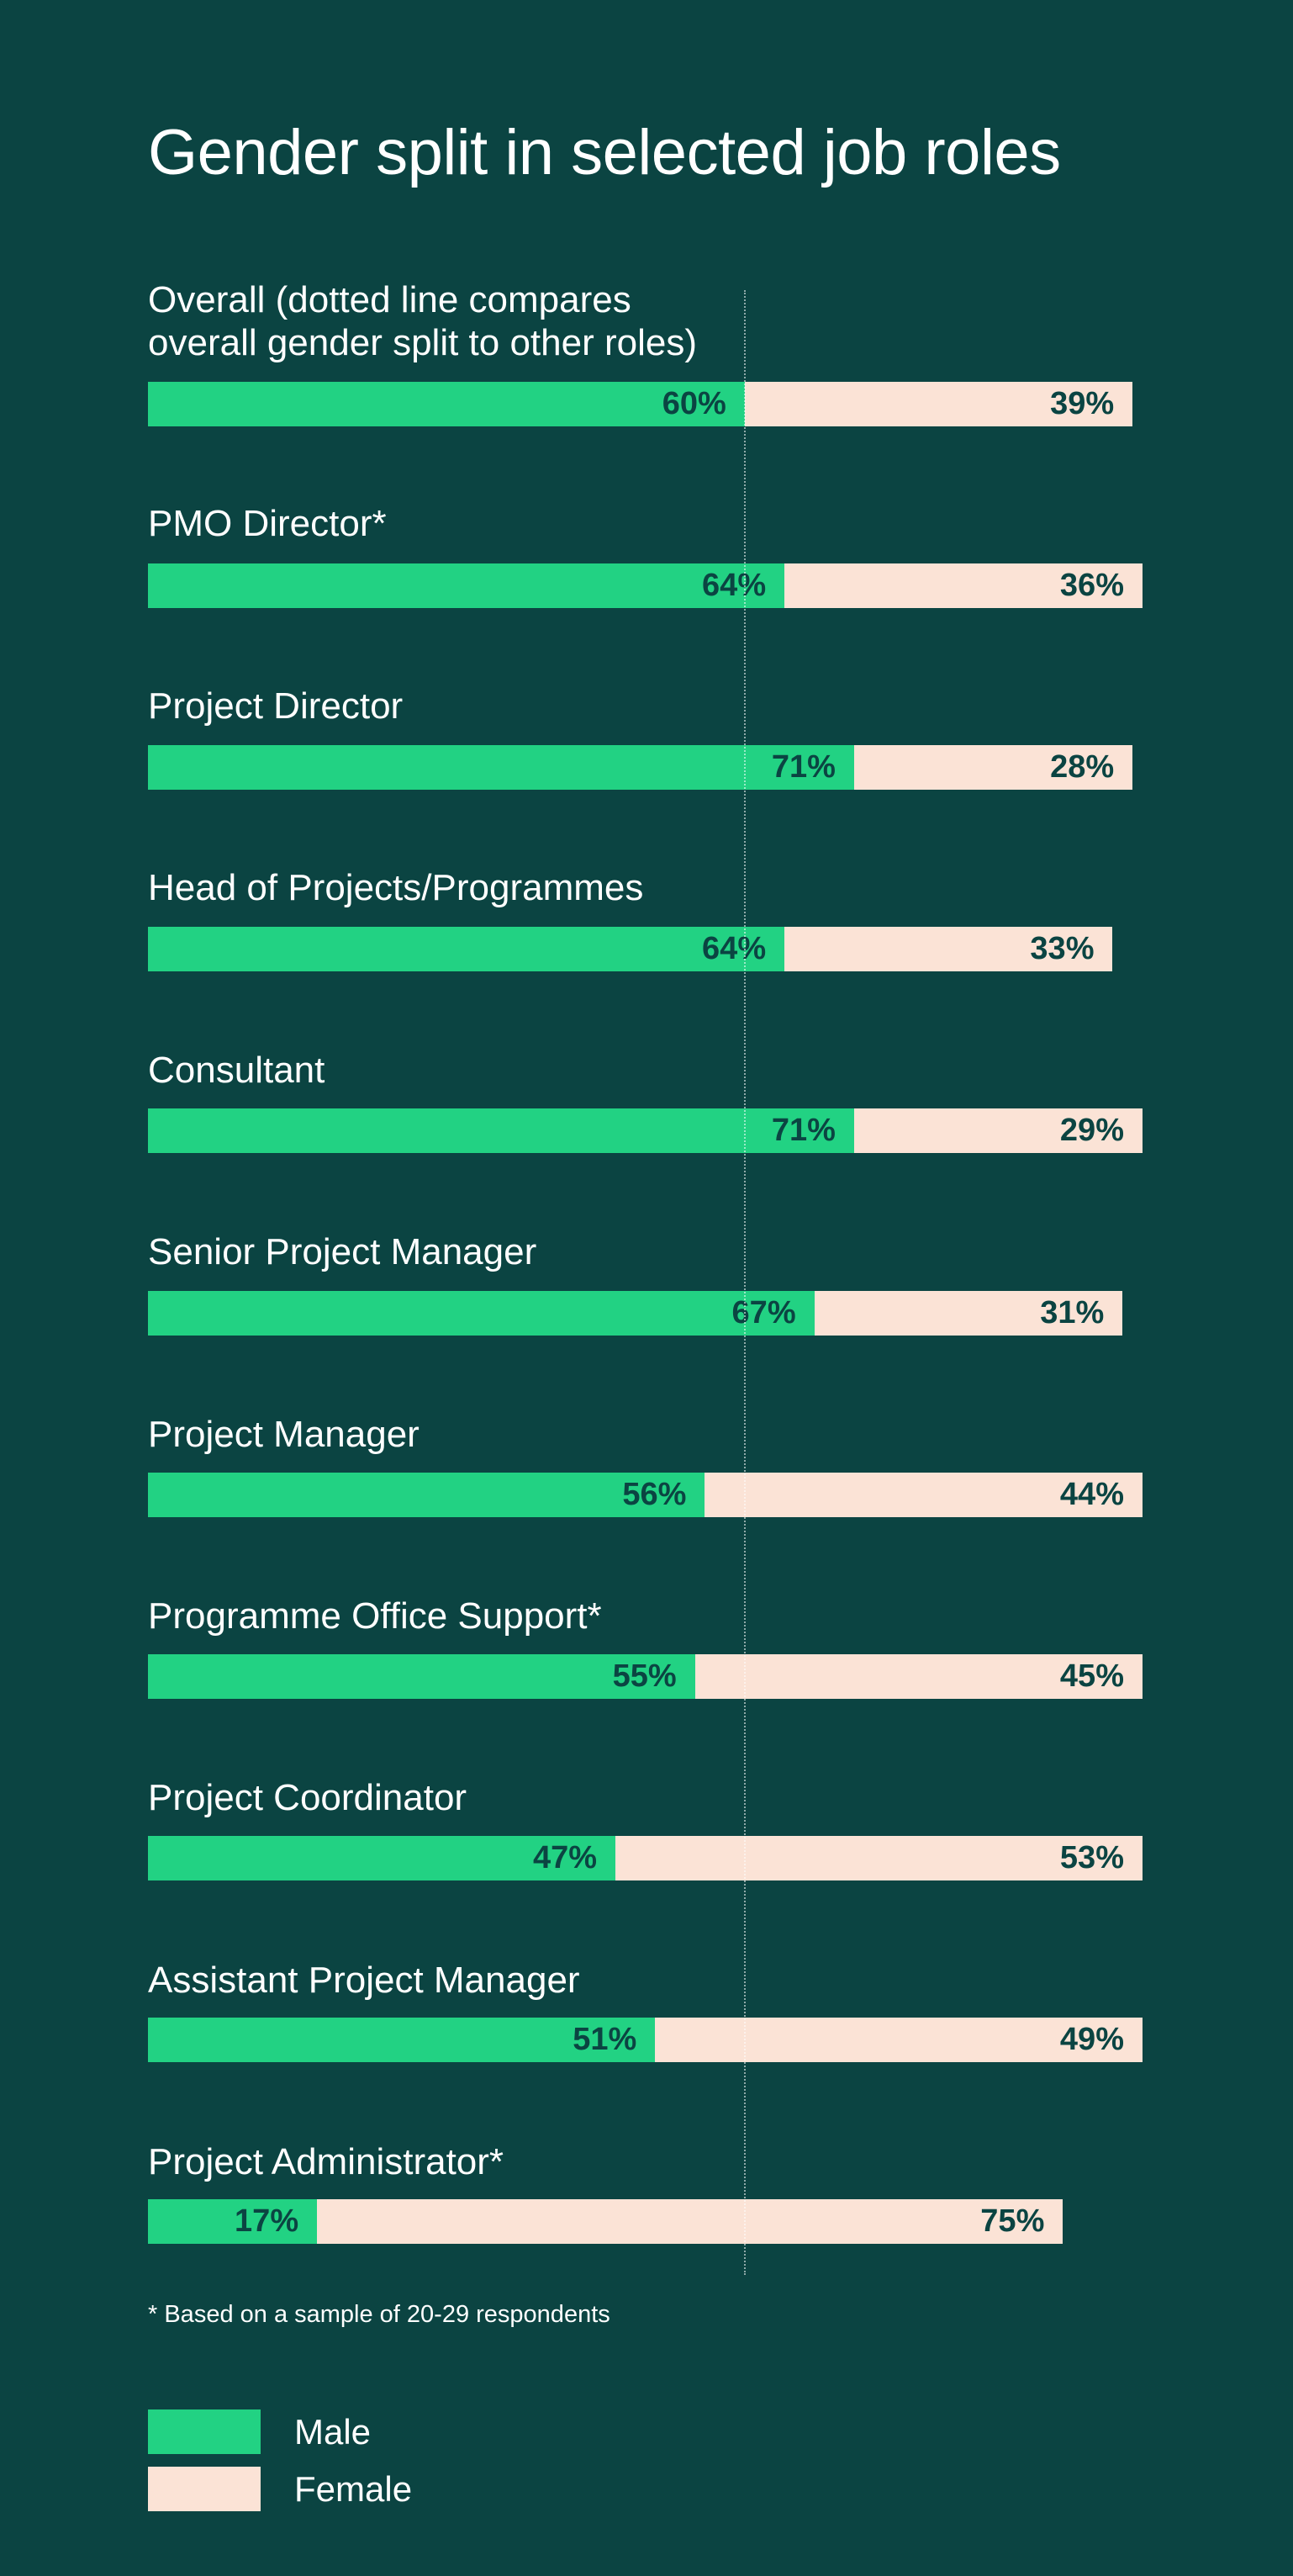 This screenshot has height=2576, width=1293. What do you see at coordinates (267, 523) in the screenshot?
I see `row-label: PMO Director*` at bounding box center [267, 523].